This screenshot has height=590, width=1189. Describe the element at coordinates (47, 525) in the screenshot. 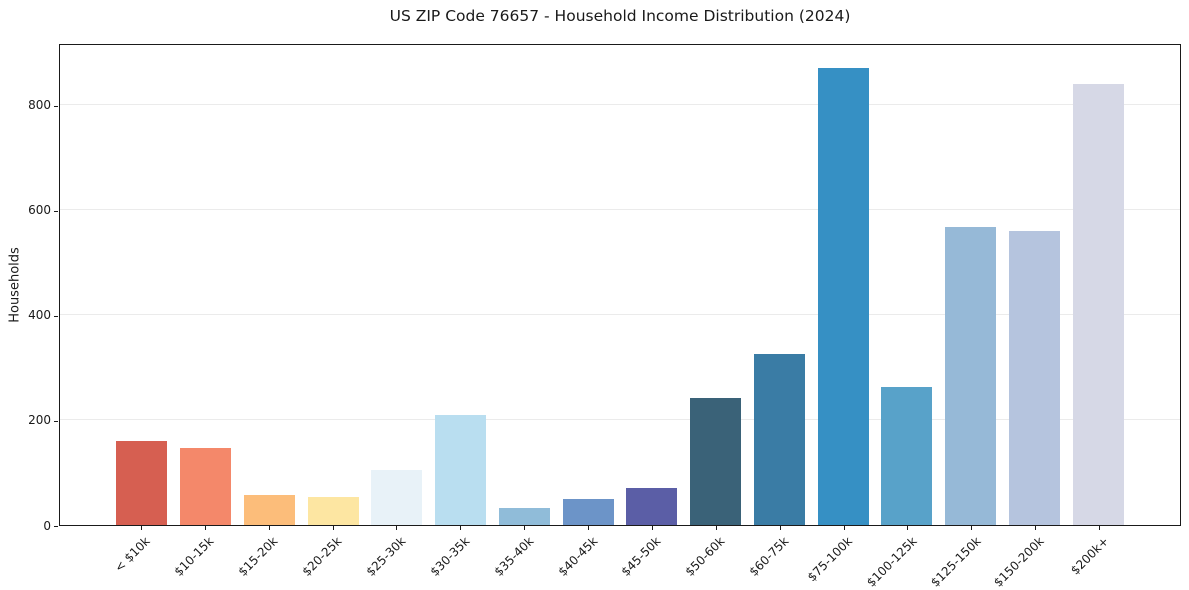

I see `ytick-label-0: 0` at that location.